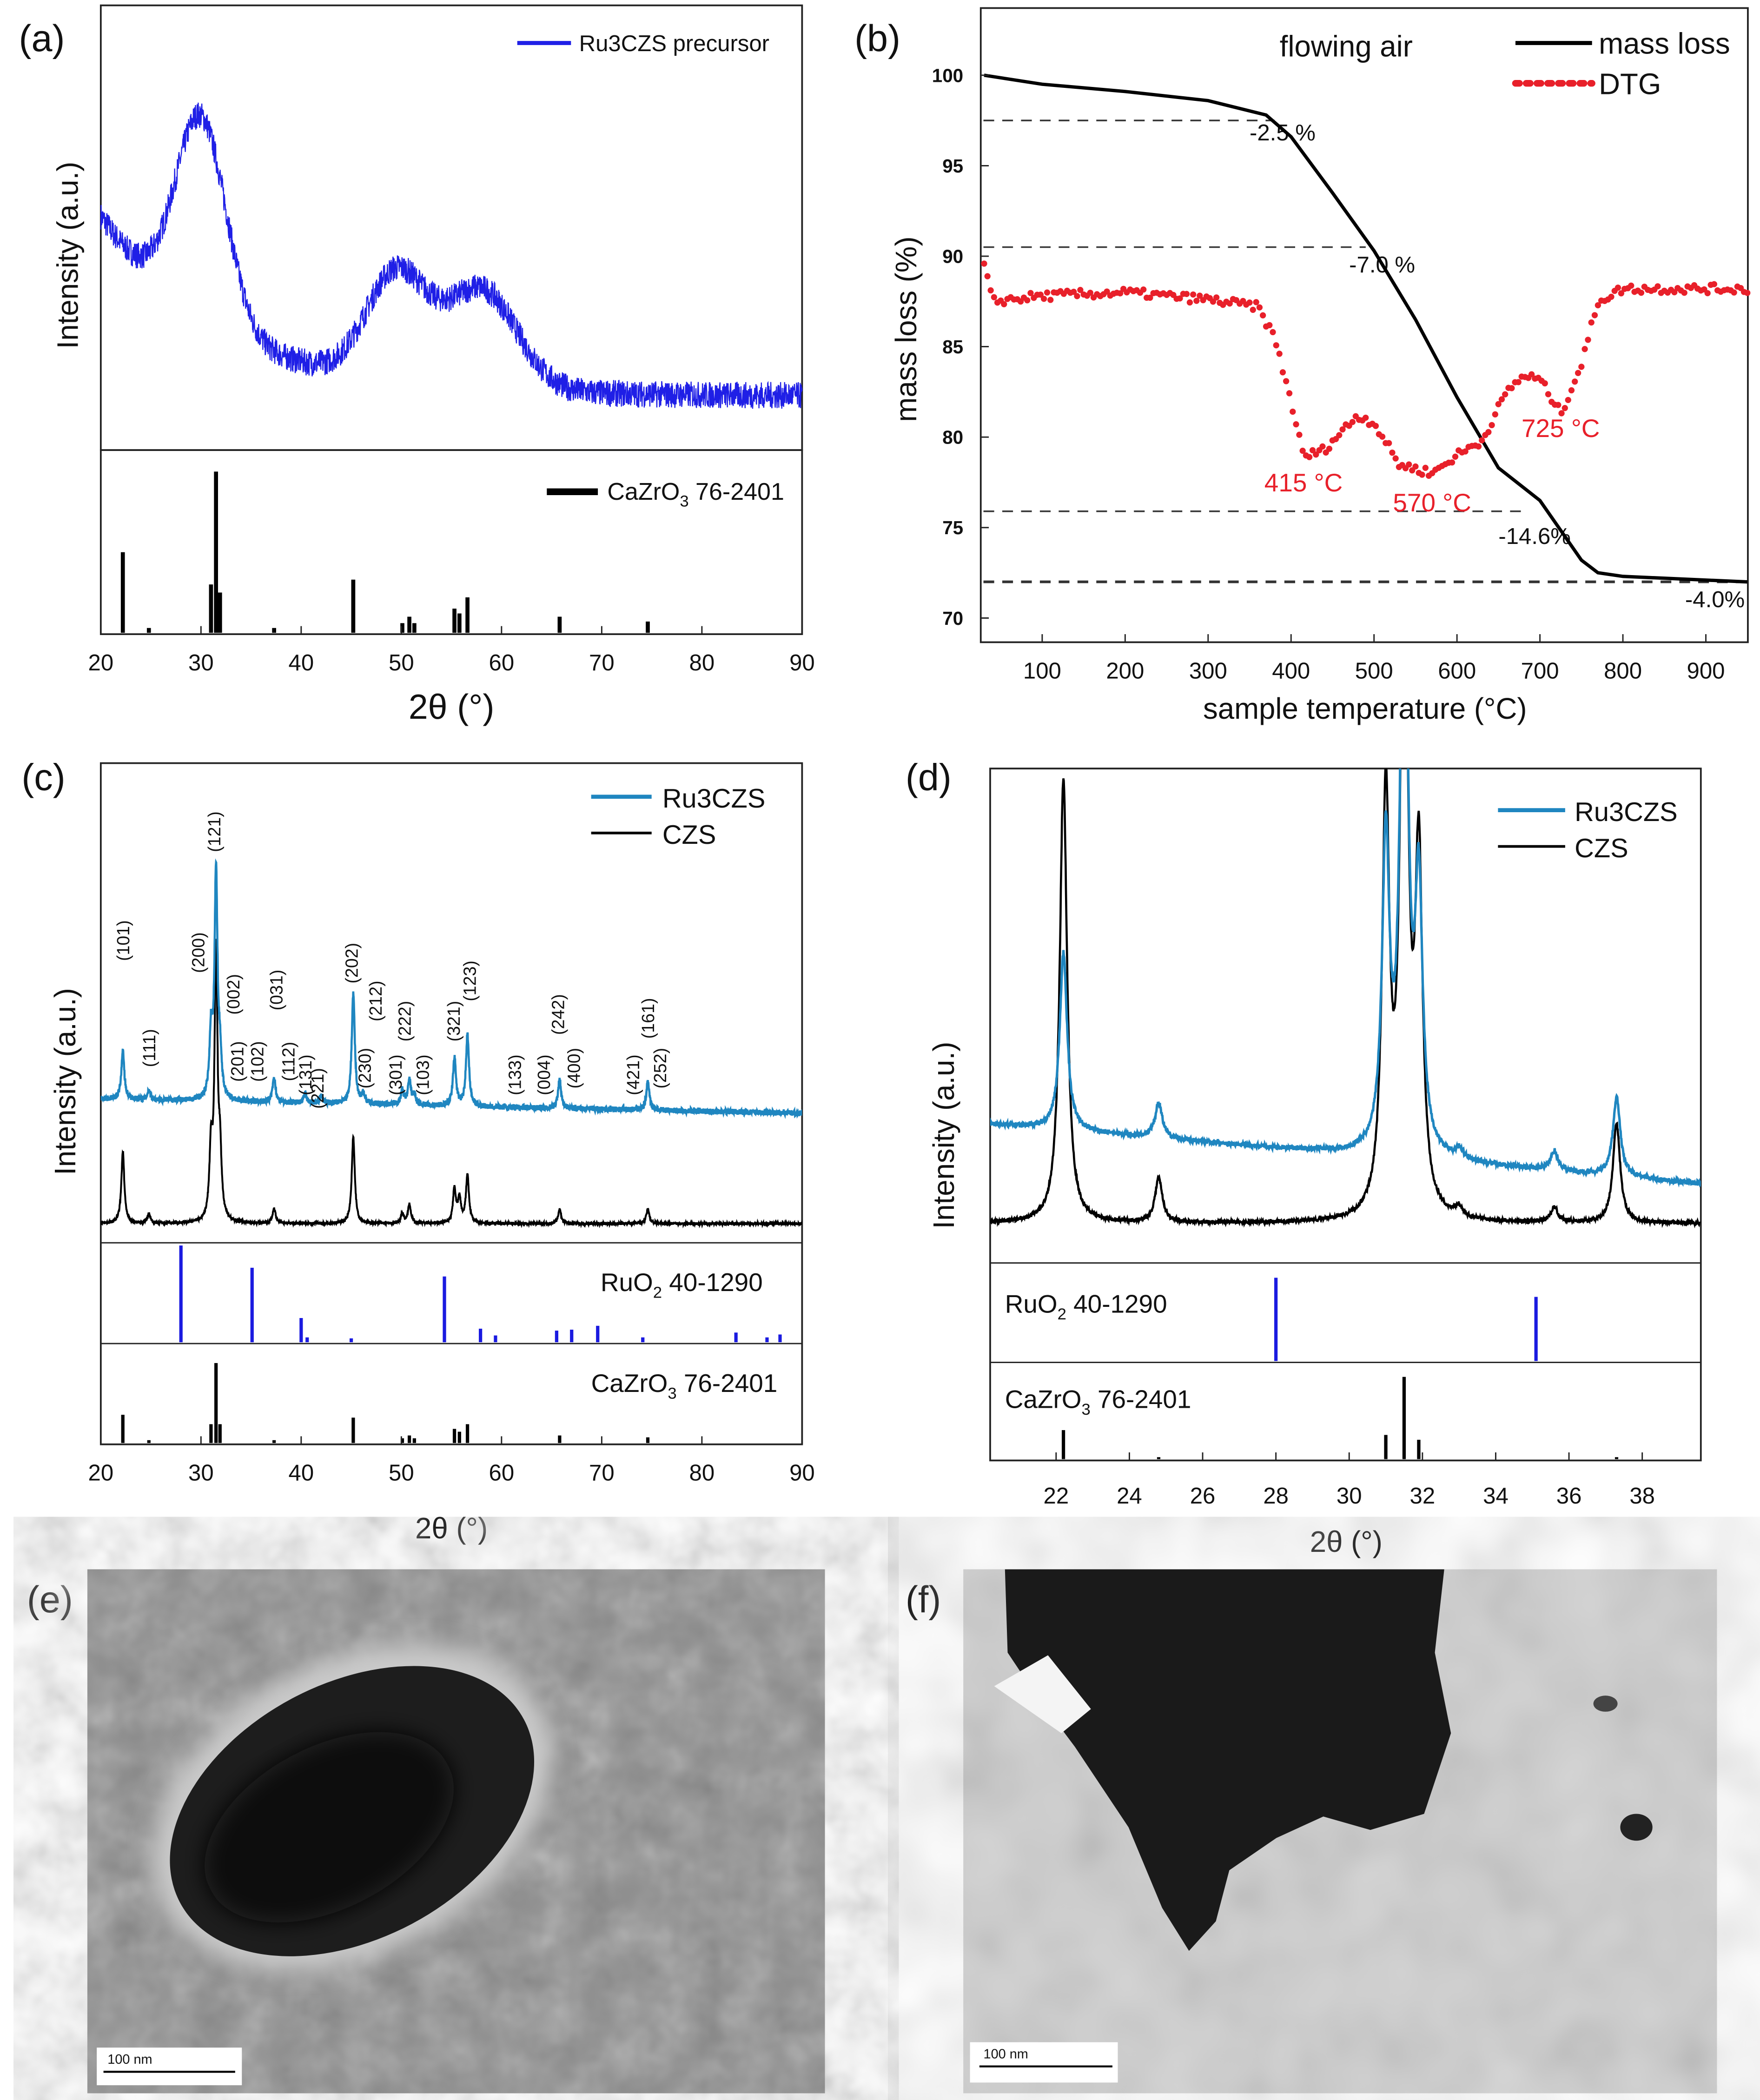 This screenshot has width=1760, height=2100. What do you see at coordinates (277, 990) in the screenshot?
I see `c-hkl-label-7: (031)` at bounding box center [277, 990].